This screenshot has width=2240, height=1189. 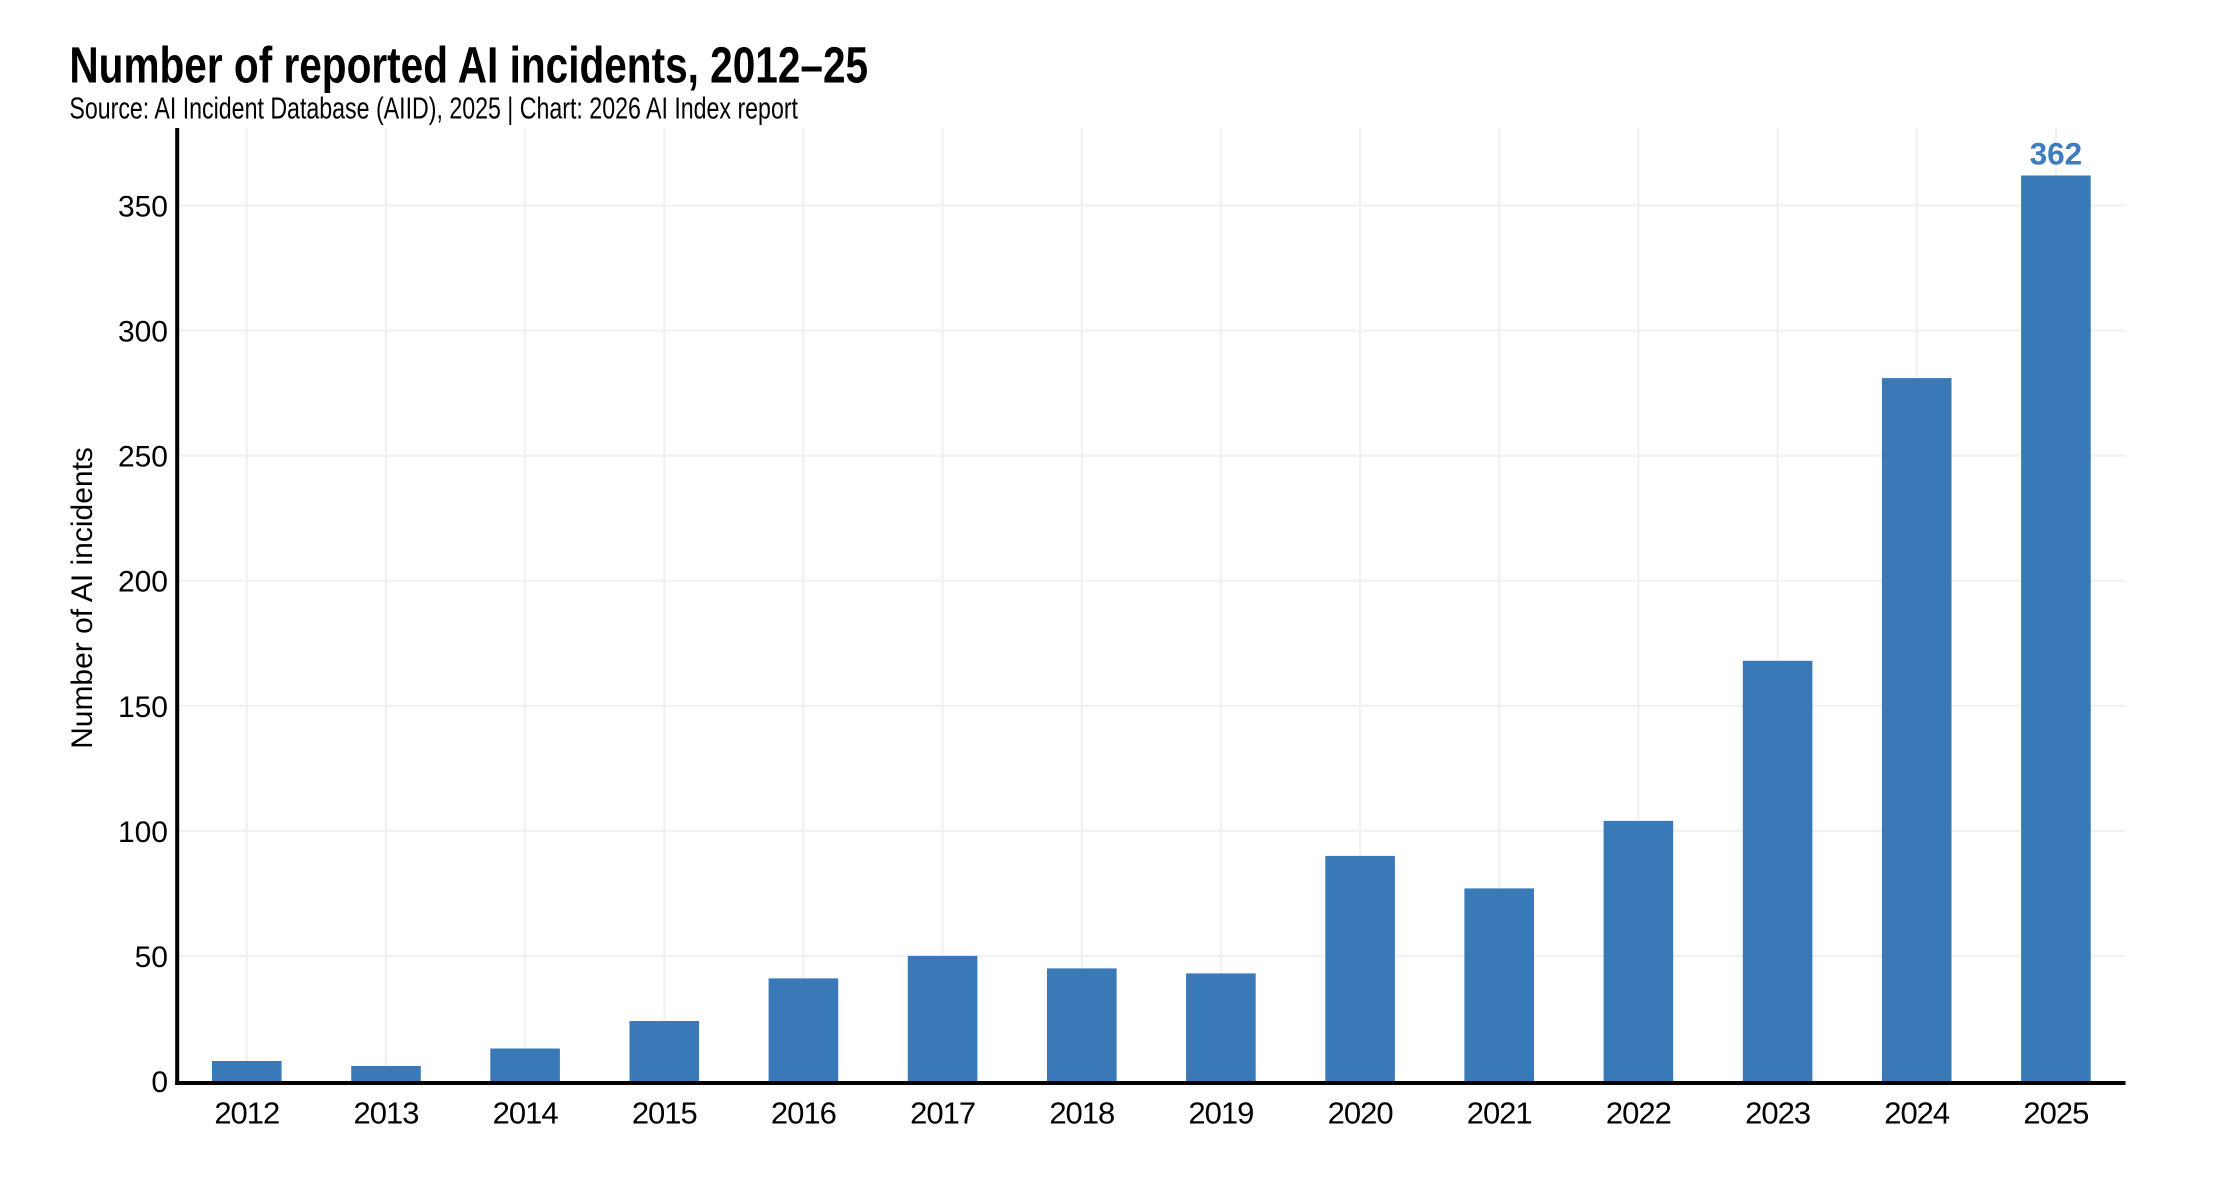 I want to click on svg-text:Number of reported AI incident: Number of reported AI incidents, 2012–25, so click(x=468, y=65).